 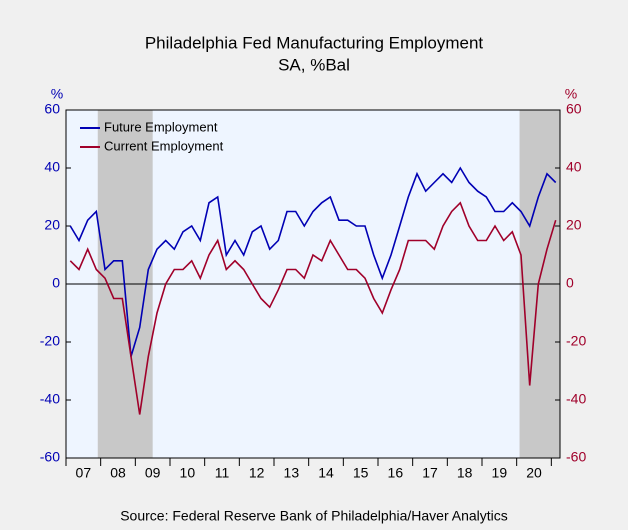 I want to click on legend-label: Current Employment, so click(x=164, y=145).